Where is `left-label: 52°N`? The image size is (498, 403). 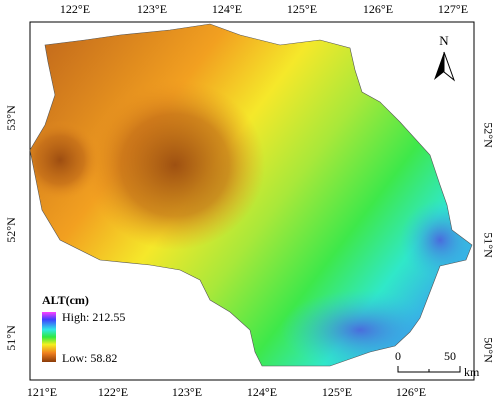 left-label: 52°N is located at coordinates (11, 230).